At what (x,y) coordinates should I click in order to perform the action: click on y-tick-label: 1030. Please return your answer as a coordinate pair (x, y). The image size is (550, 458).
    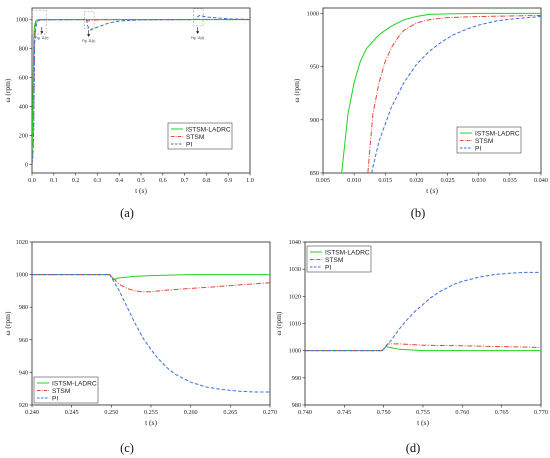
    Looking at the image, I should click on (295, 269).